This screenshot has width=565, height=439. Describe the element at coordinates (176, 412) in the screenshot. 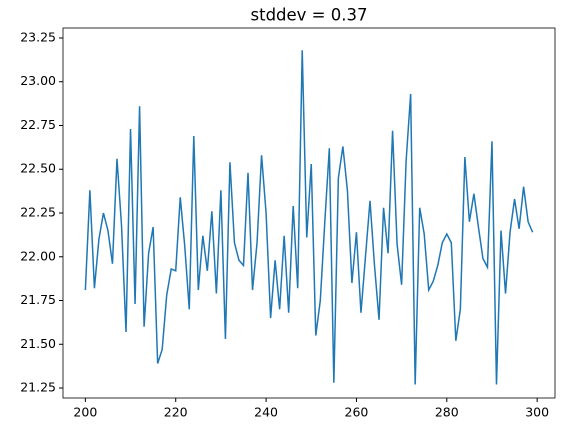

I see `x-tick-label: 220` at that location.